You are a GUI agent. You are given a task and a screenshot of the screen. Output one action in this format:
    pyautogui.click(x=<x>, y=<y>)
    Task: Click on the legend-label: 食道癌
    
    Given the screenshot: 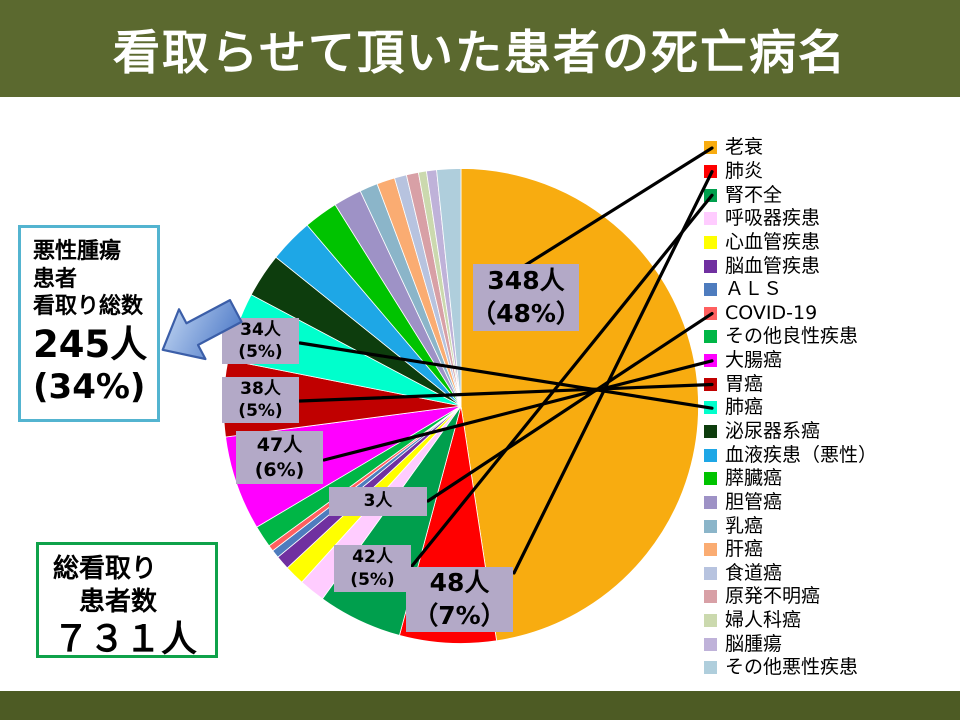 What is the action you would take?
    pyautogui.click(x=754, y=572)
    